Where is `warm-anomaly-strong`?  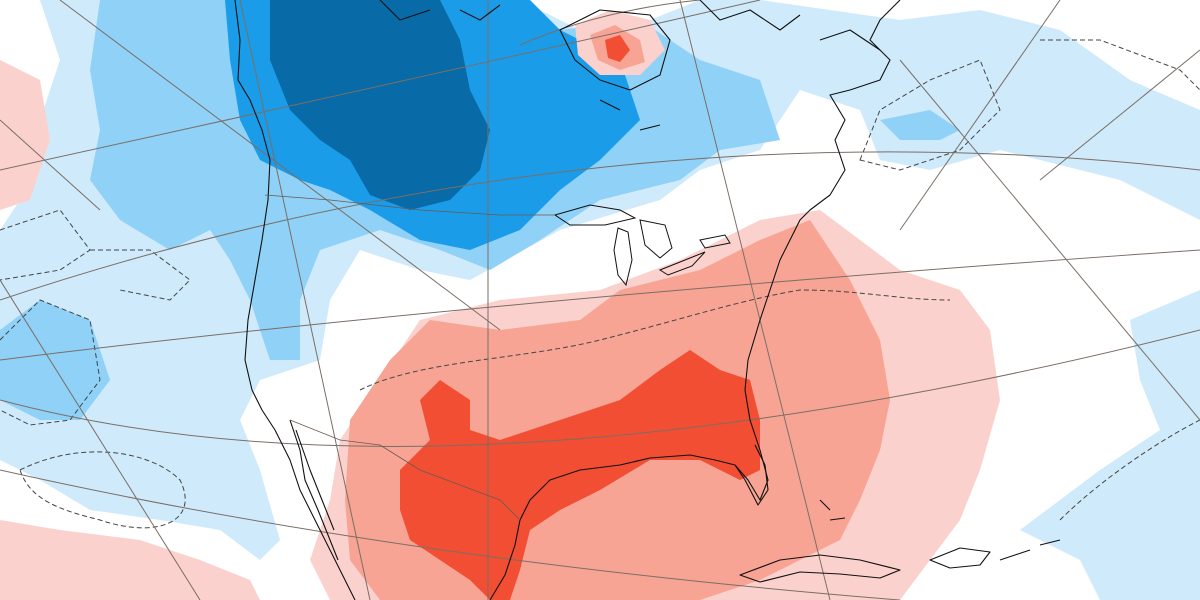
warm-anomaly-strong is located at coordinates (580, 475).